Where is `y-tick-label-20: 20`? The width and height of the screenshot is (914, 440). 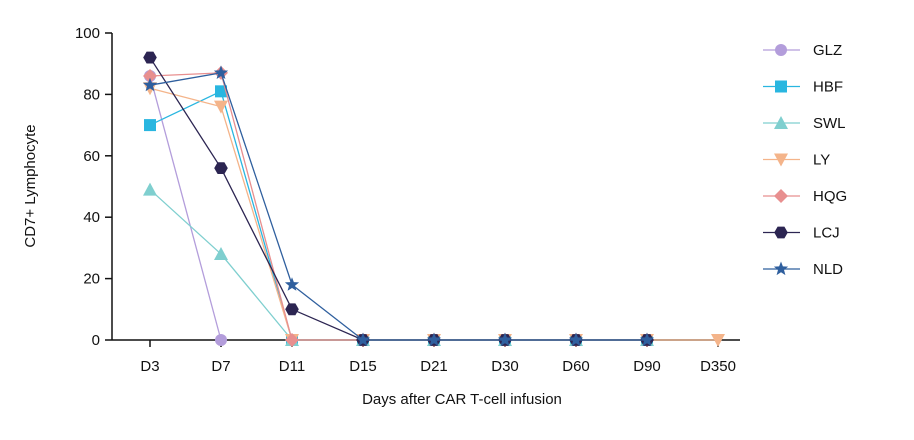
y-tick-label-20: 20 is located at coordinates (91, 279).